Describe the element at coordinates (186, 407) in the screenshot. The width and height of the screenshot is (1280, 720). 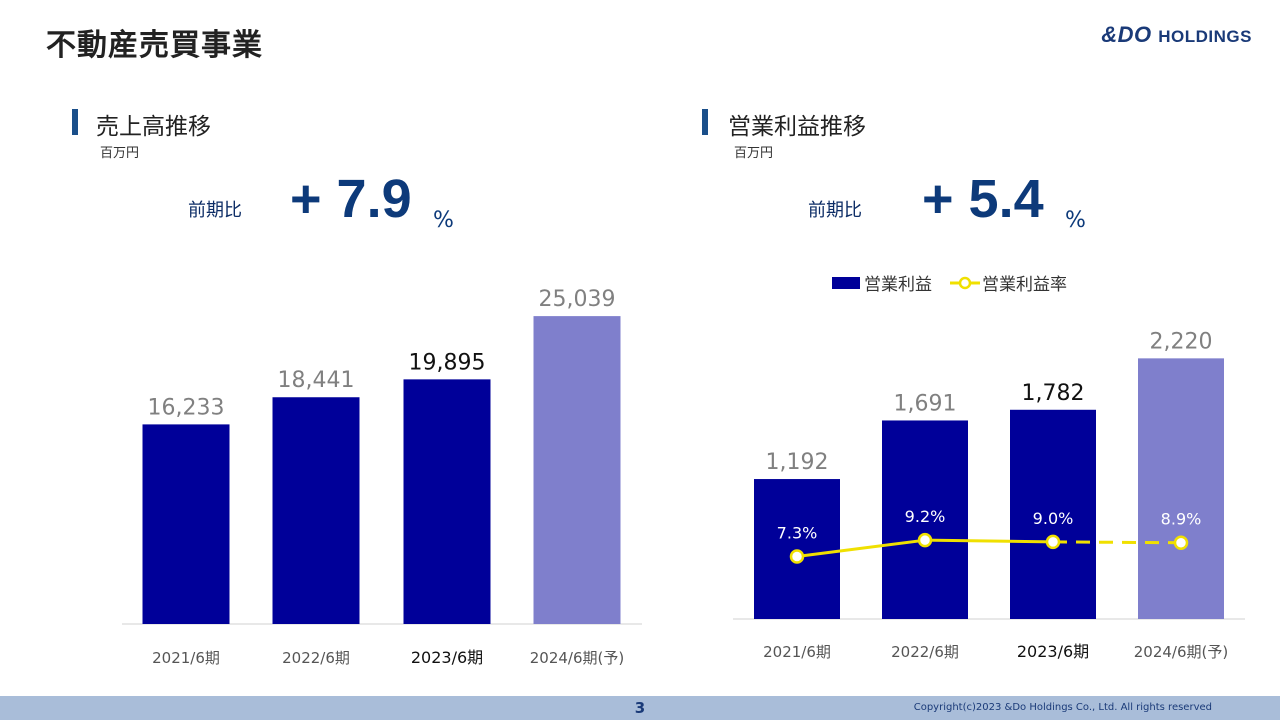
I see `sales-value-label: 16,233` at that location.